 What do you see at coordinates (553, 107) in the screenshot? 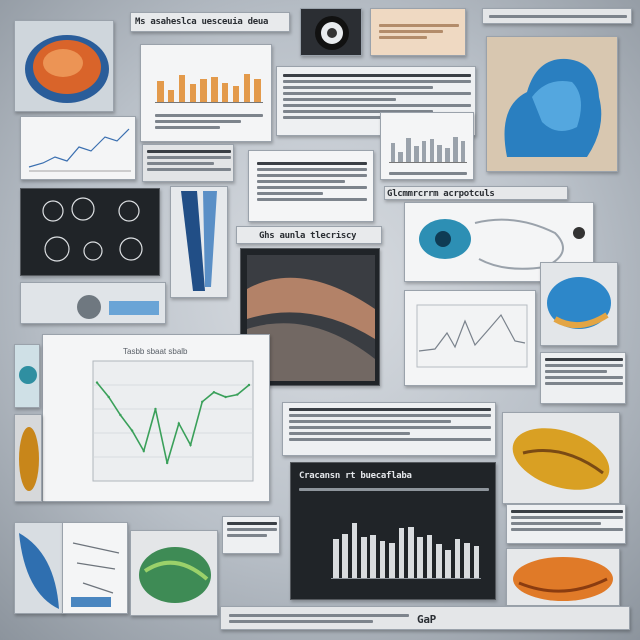
I see `blue-figure-graphic` at bounding box center [553, 107].